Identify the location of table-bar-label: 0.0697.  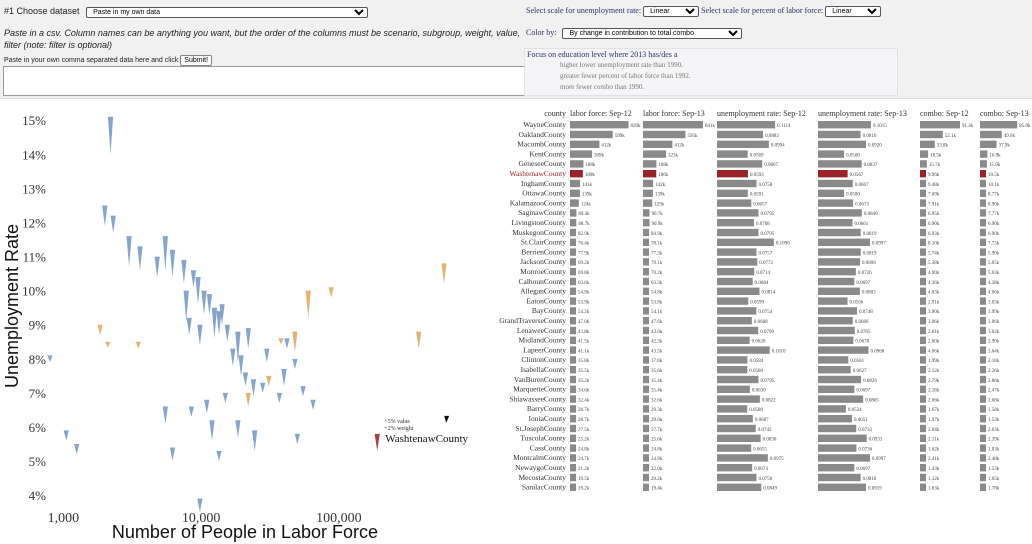
(863, 391).